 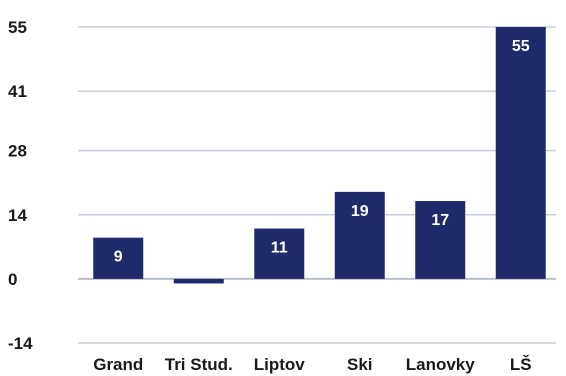 I want to click on x-tick-label-0: Grand, so click(x=118, y=364).